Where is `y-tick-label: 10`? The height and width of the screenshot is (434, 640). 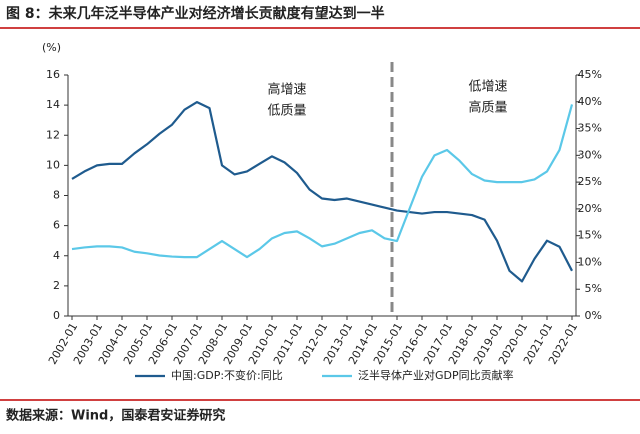 y-tick-label: 10 is located at coordinates (53, 164).